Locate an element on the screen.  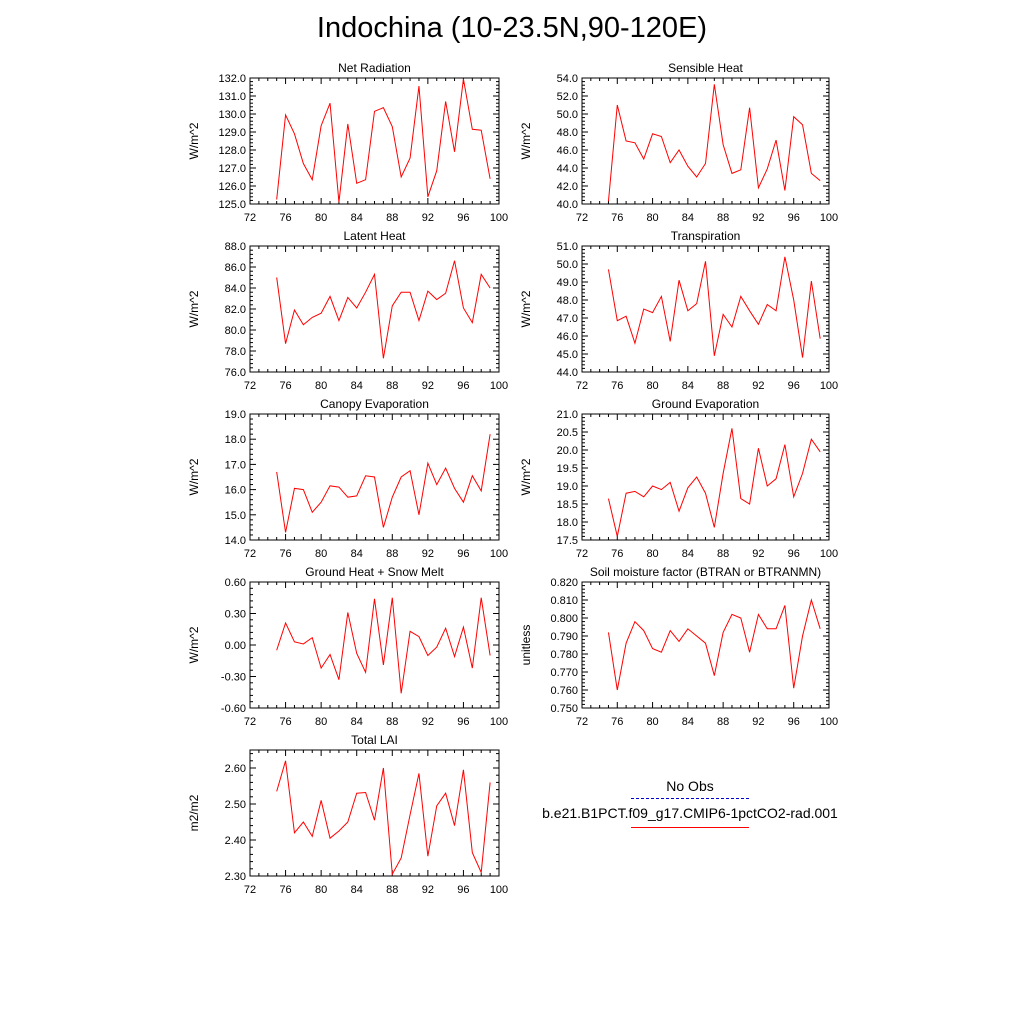
y-tick-label: 132.0 is located at coordinates (232, 79).